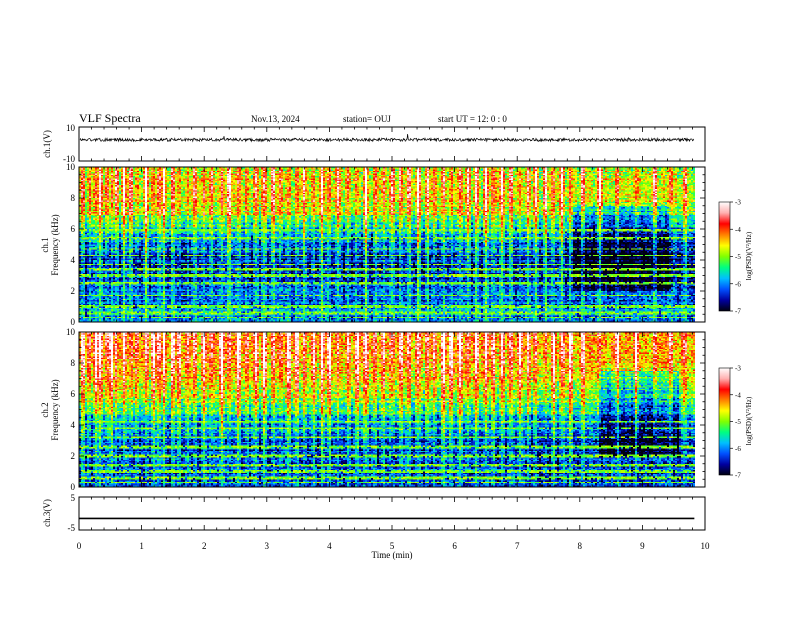 This screenshot has width=792, height=617. I want to click on ch1-ytick-label: 2, so click(73, 291).